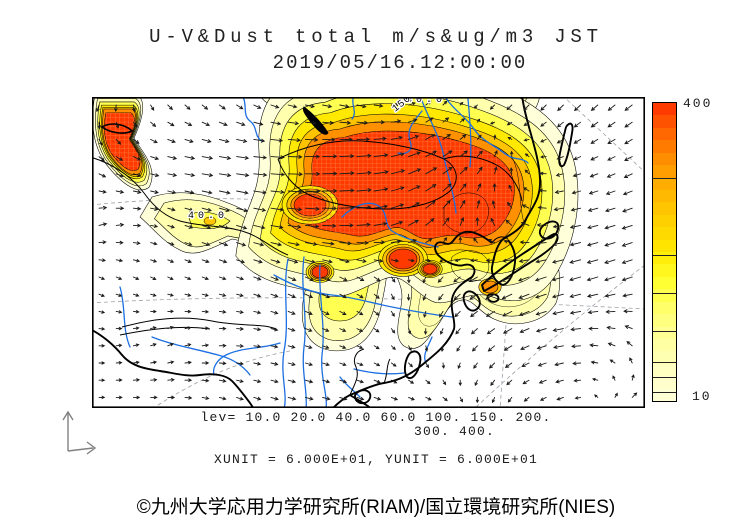 The height and width of the screenshot is (532, 752). I want to click on colorbar-max-label: 400, so click(698, 103).